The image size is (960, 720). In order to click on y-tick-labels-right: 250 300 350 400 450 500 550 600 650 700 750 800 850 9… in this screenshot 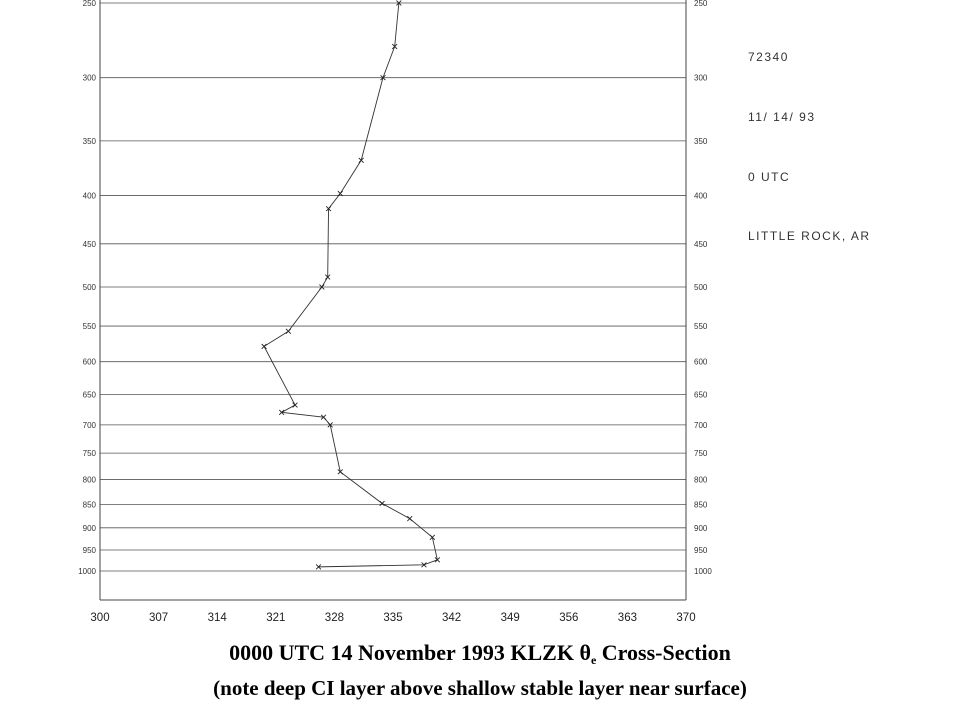, I will do `click(703, 288)`.